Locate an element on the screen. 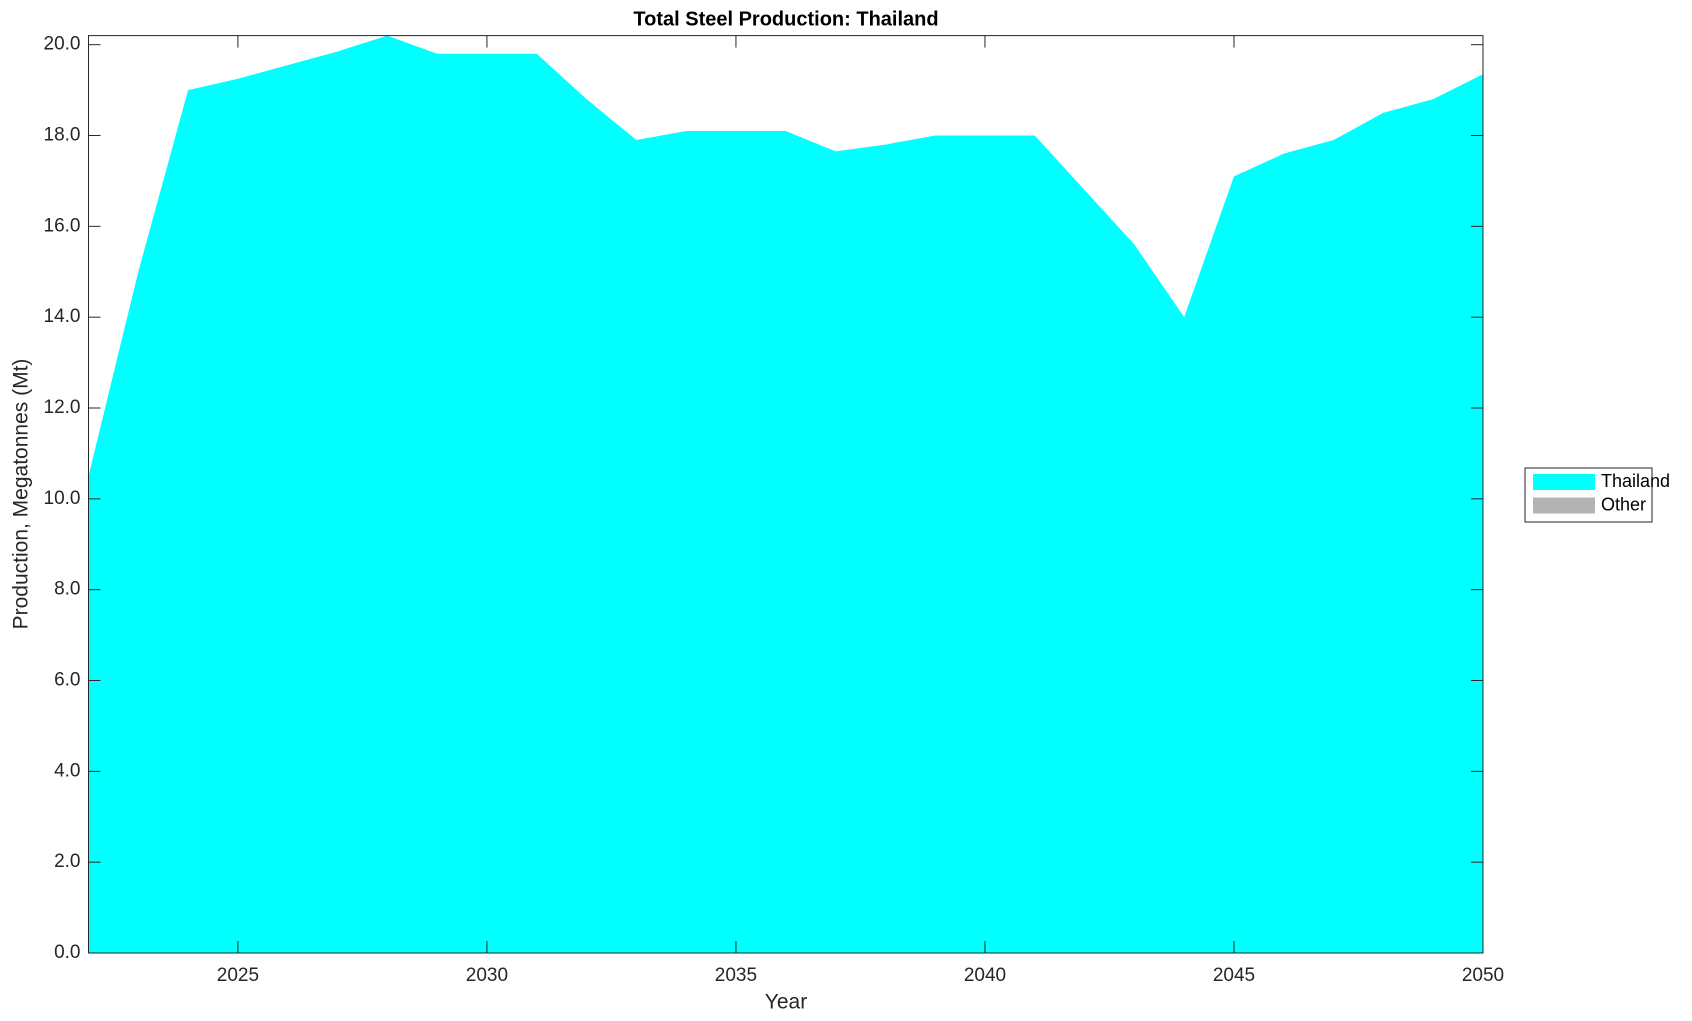 This screenshot has width=1692, height=1021. y-tick-label: 20.0 is located at coordinates (62, 44).